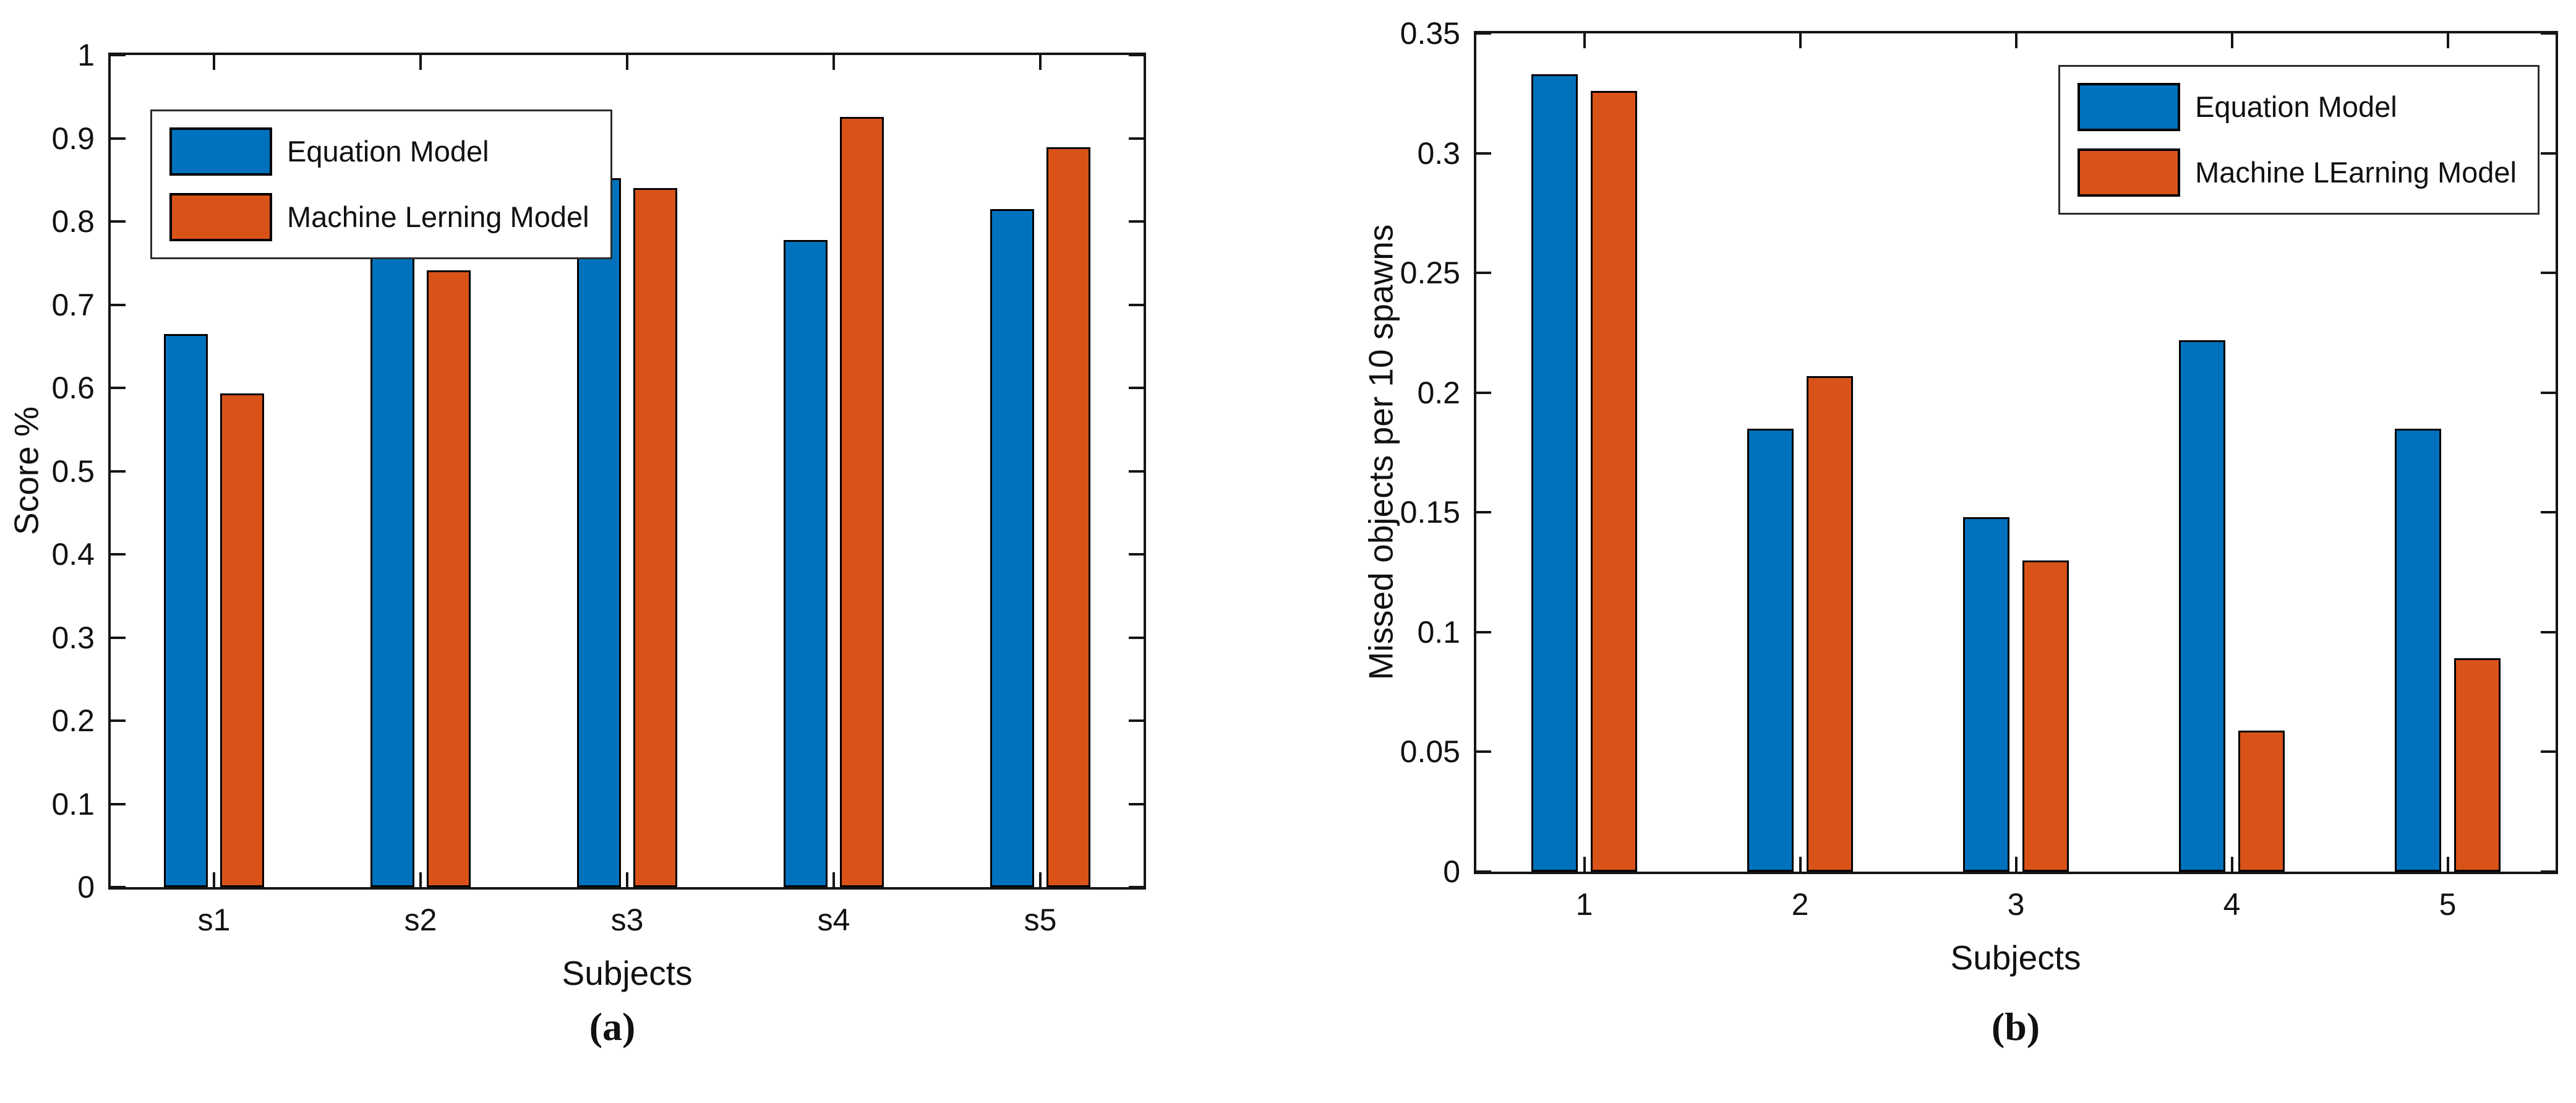 The image size is (2576, 1103). Describe the element at coordinates (2129, 173) in the screenshot. I see `legend-swatch-machine-learning-model` at that location.